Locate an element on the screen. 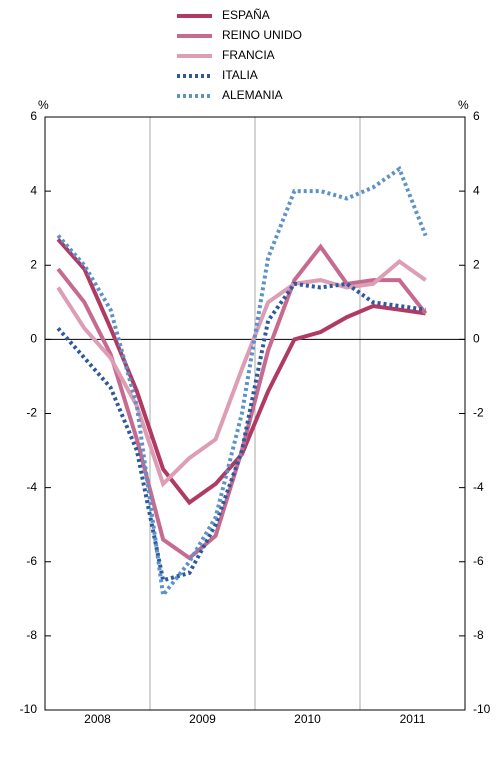 The image size is (501, 763). y-tick-label: 4 is located at coordinates (33, 190).